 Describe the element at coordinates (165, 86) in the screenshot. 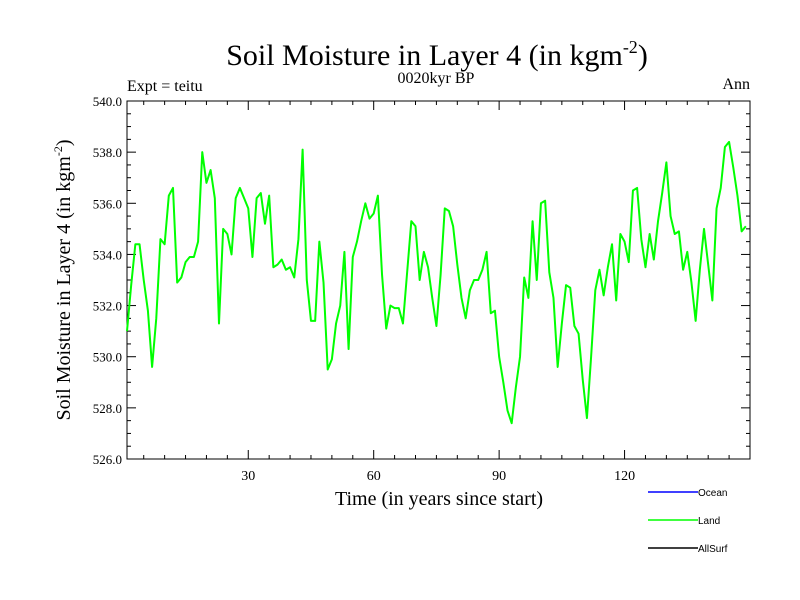

I see `experiment-label: Expt = teitu` at that location.